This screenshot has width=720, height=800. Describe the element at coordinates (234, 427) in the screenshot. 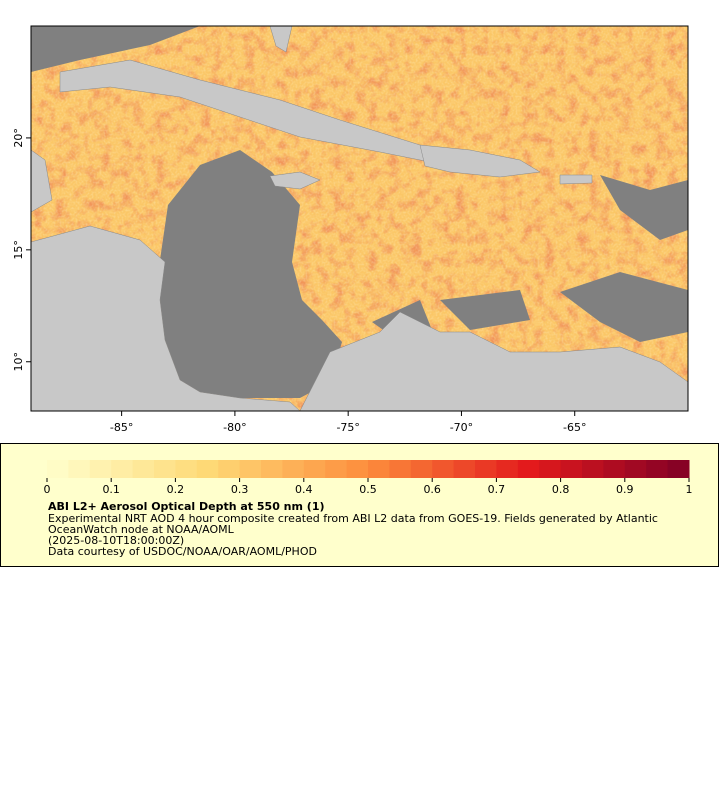

I see `lon-tick-label: -80°` at that location.